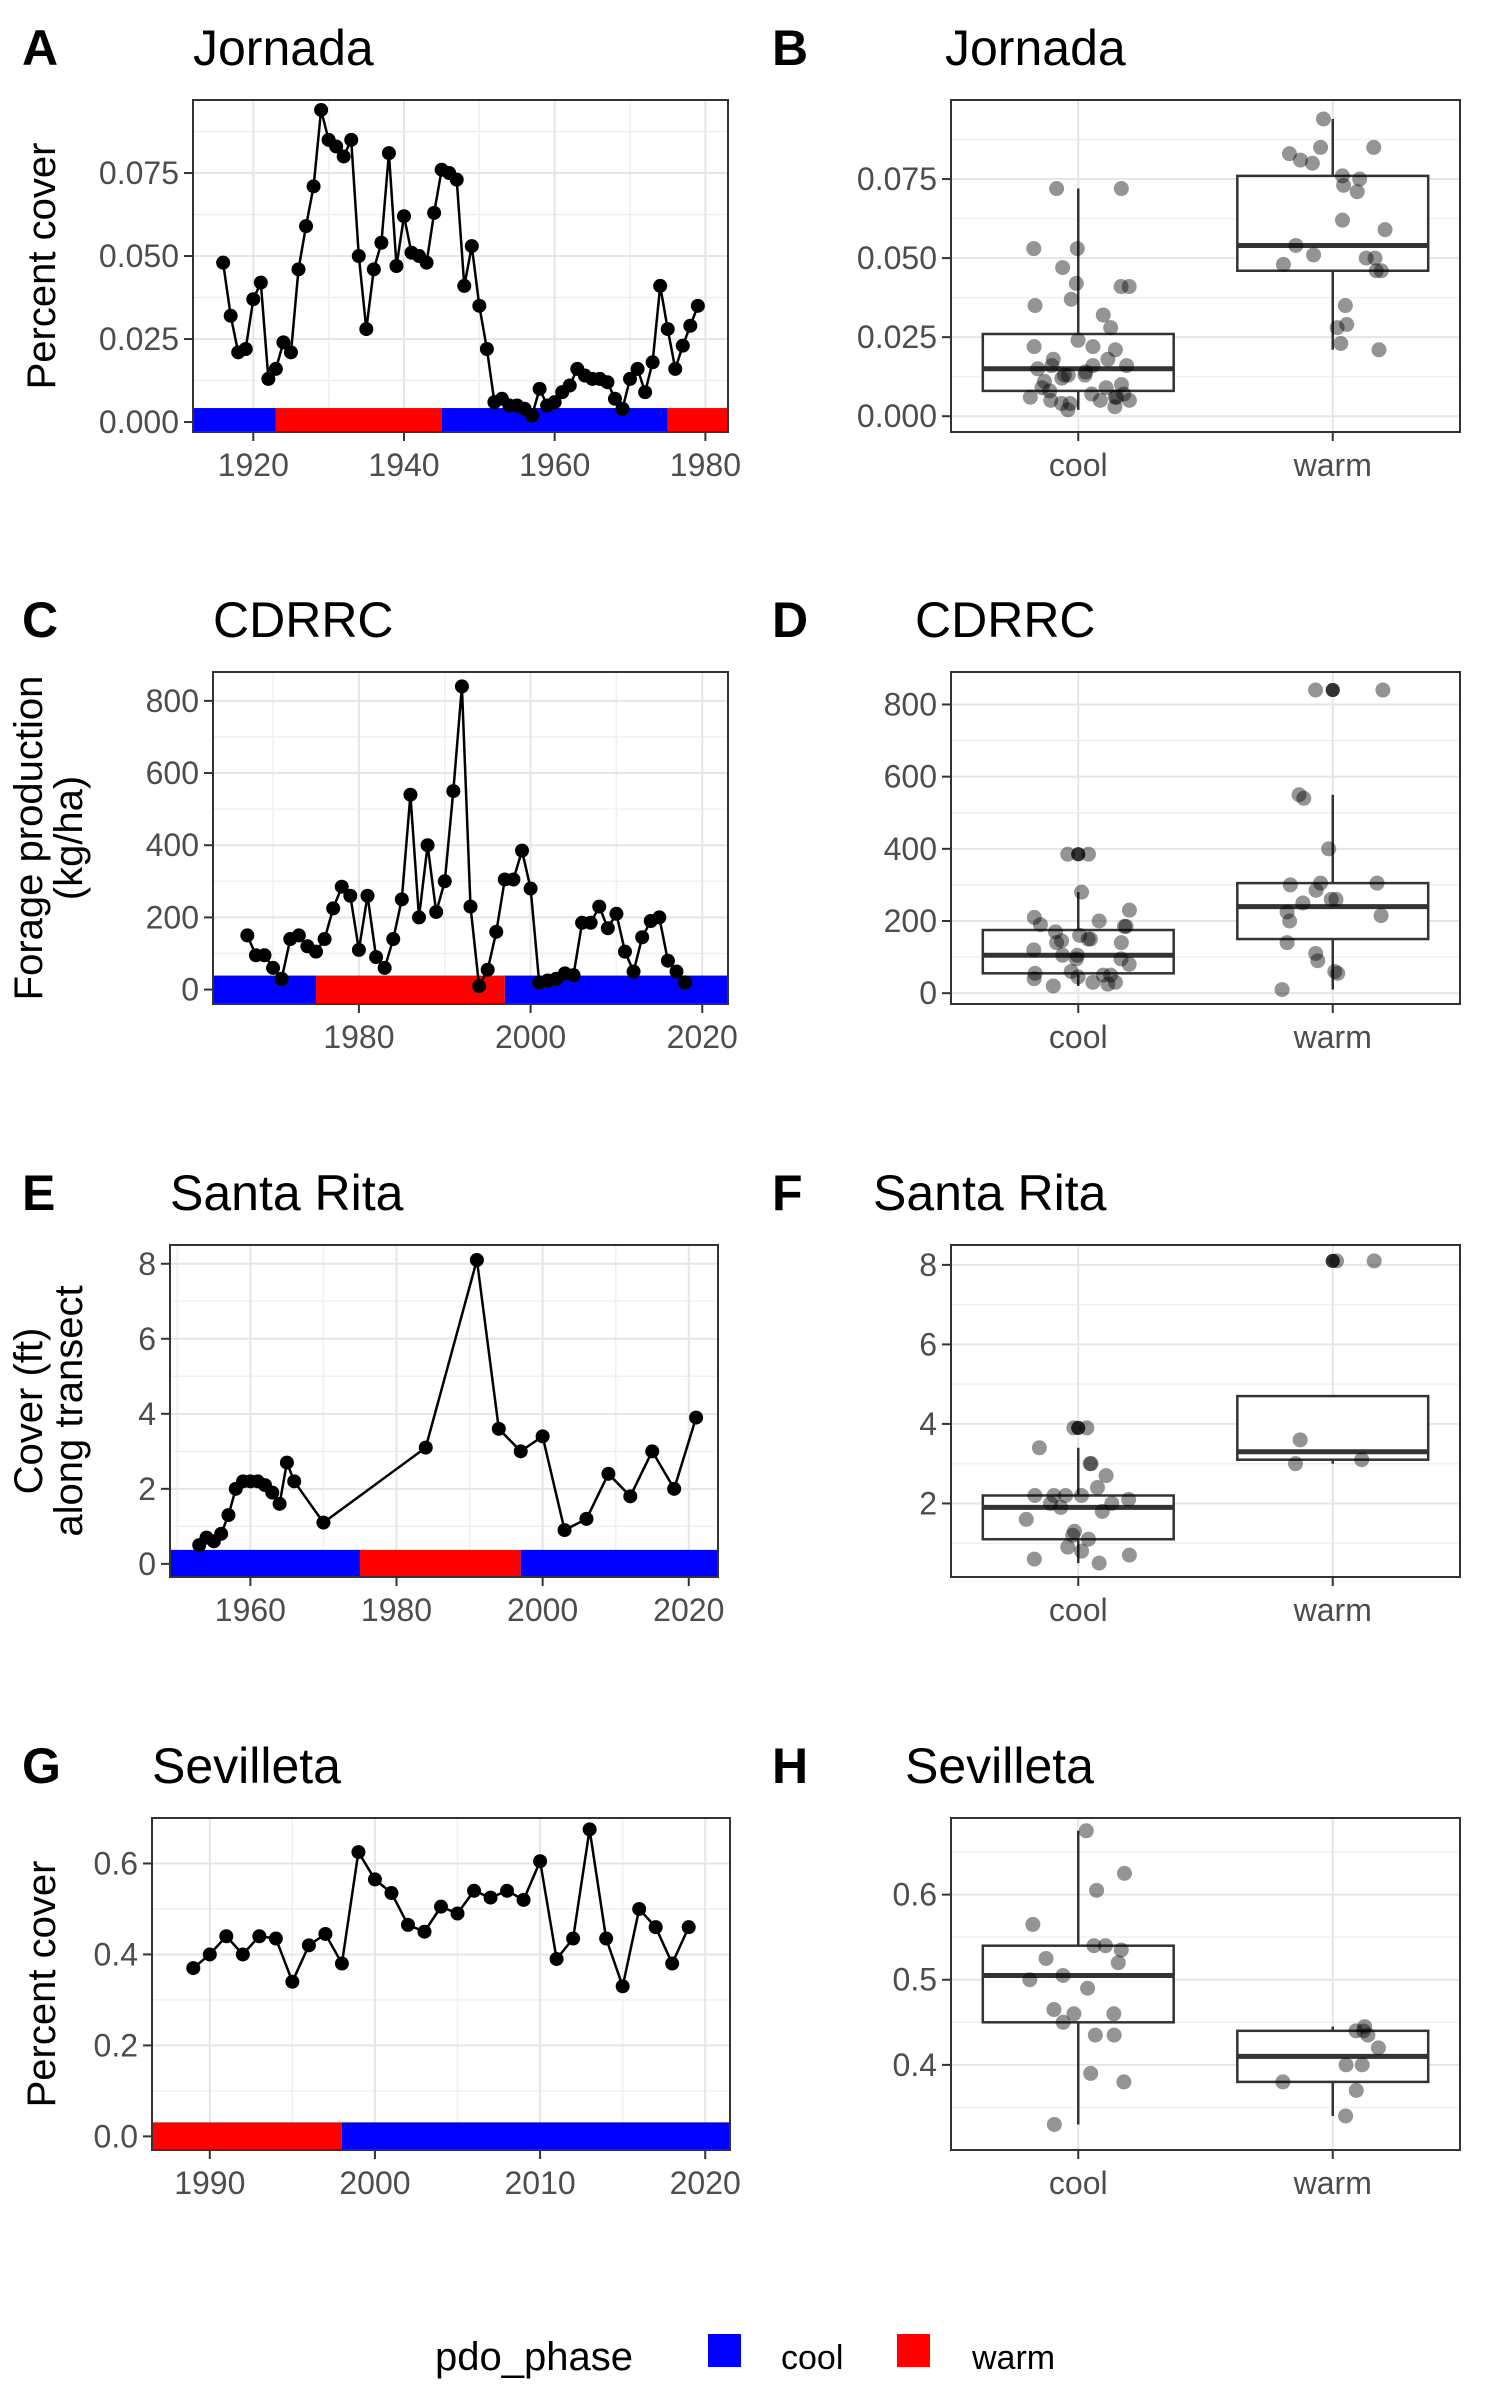 This screenshot has height=2405, width=1500. Describe the element at coordinates (812, 2358) in the screenshot. I see `legend-label-cool: cool` at that location.